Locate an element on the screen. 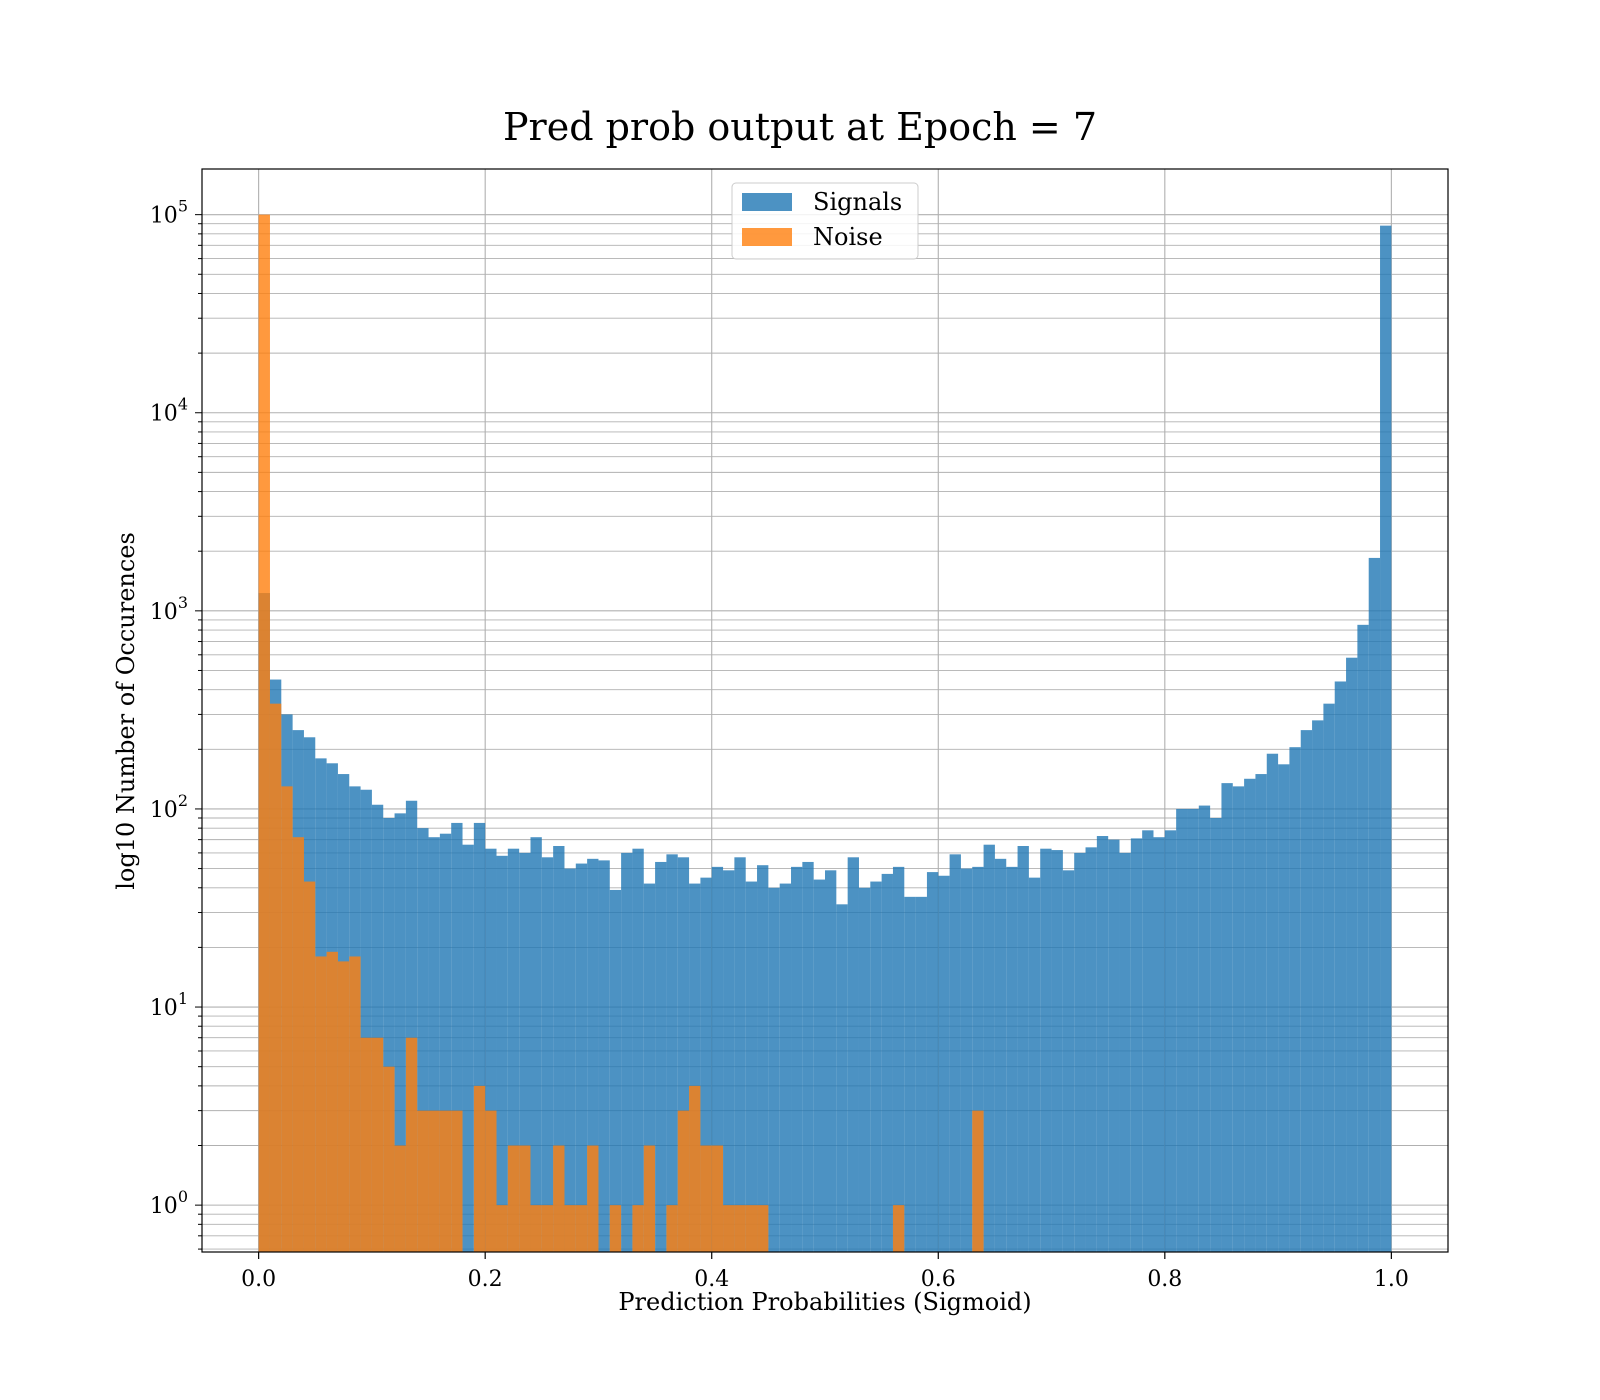 This screenshot has height=1400, width=1600. x-tick-label: 0.2 is located at coordinates (485, 1279).